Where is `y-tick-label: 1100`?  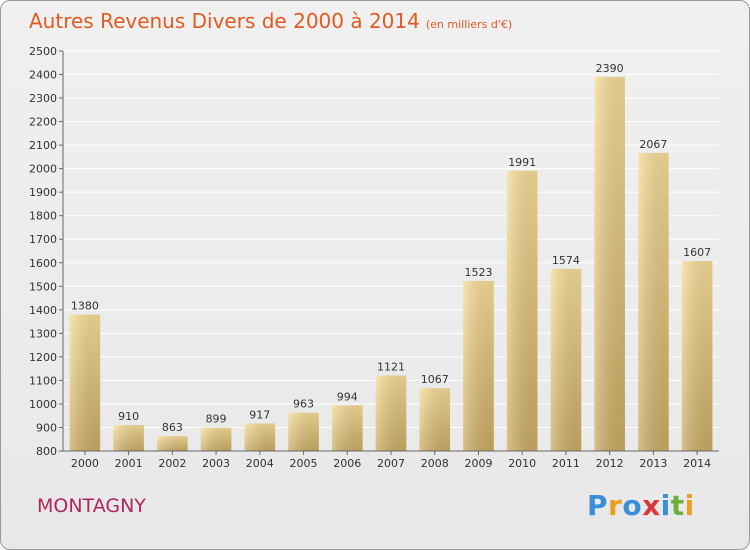 y-tick-label: 1100 is located at coordinates (43, 380).